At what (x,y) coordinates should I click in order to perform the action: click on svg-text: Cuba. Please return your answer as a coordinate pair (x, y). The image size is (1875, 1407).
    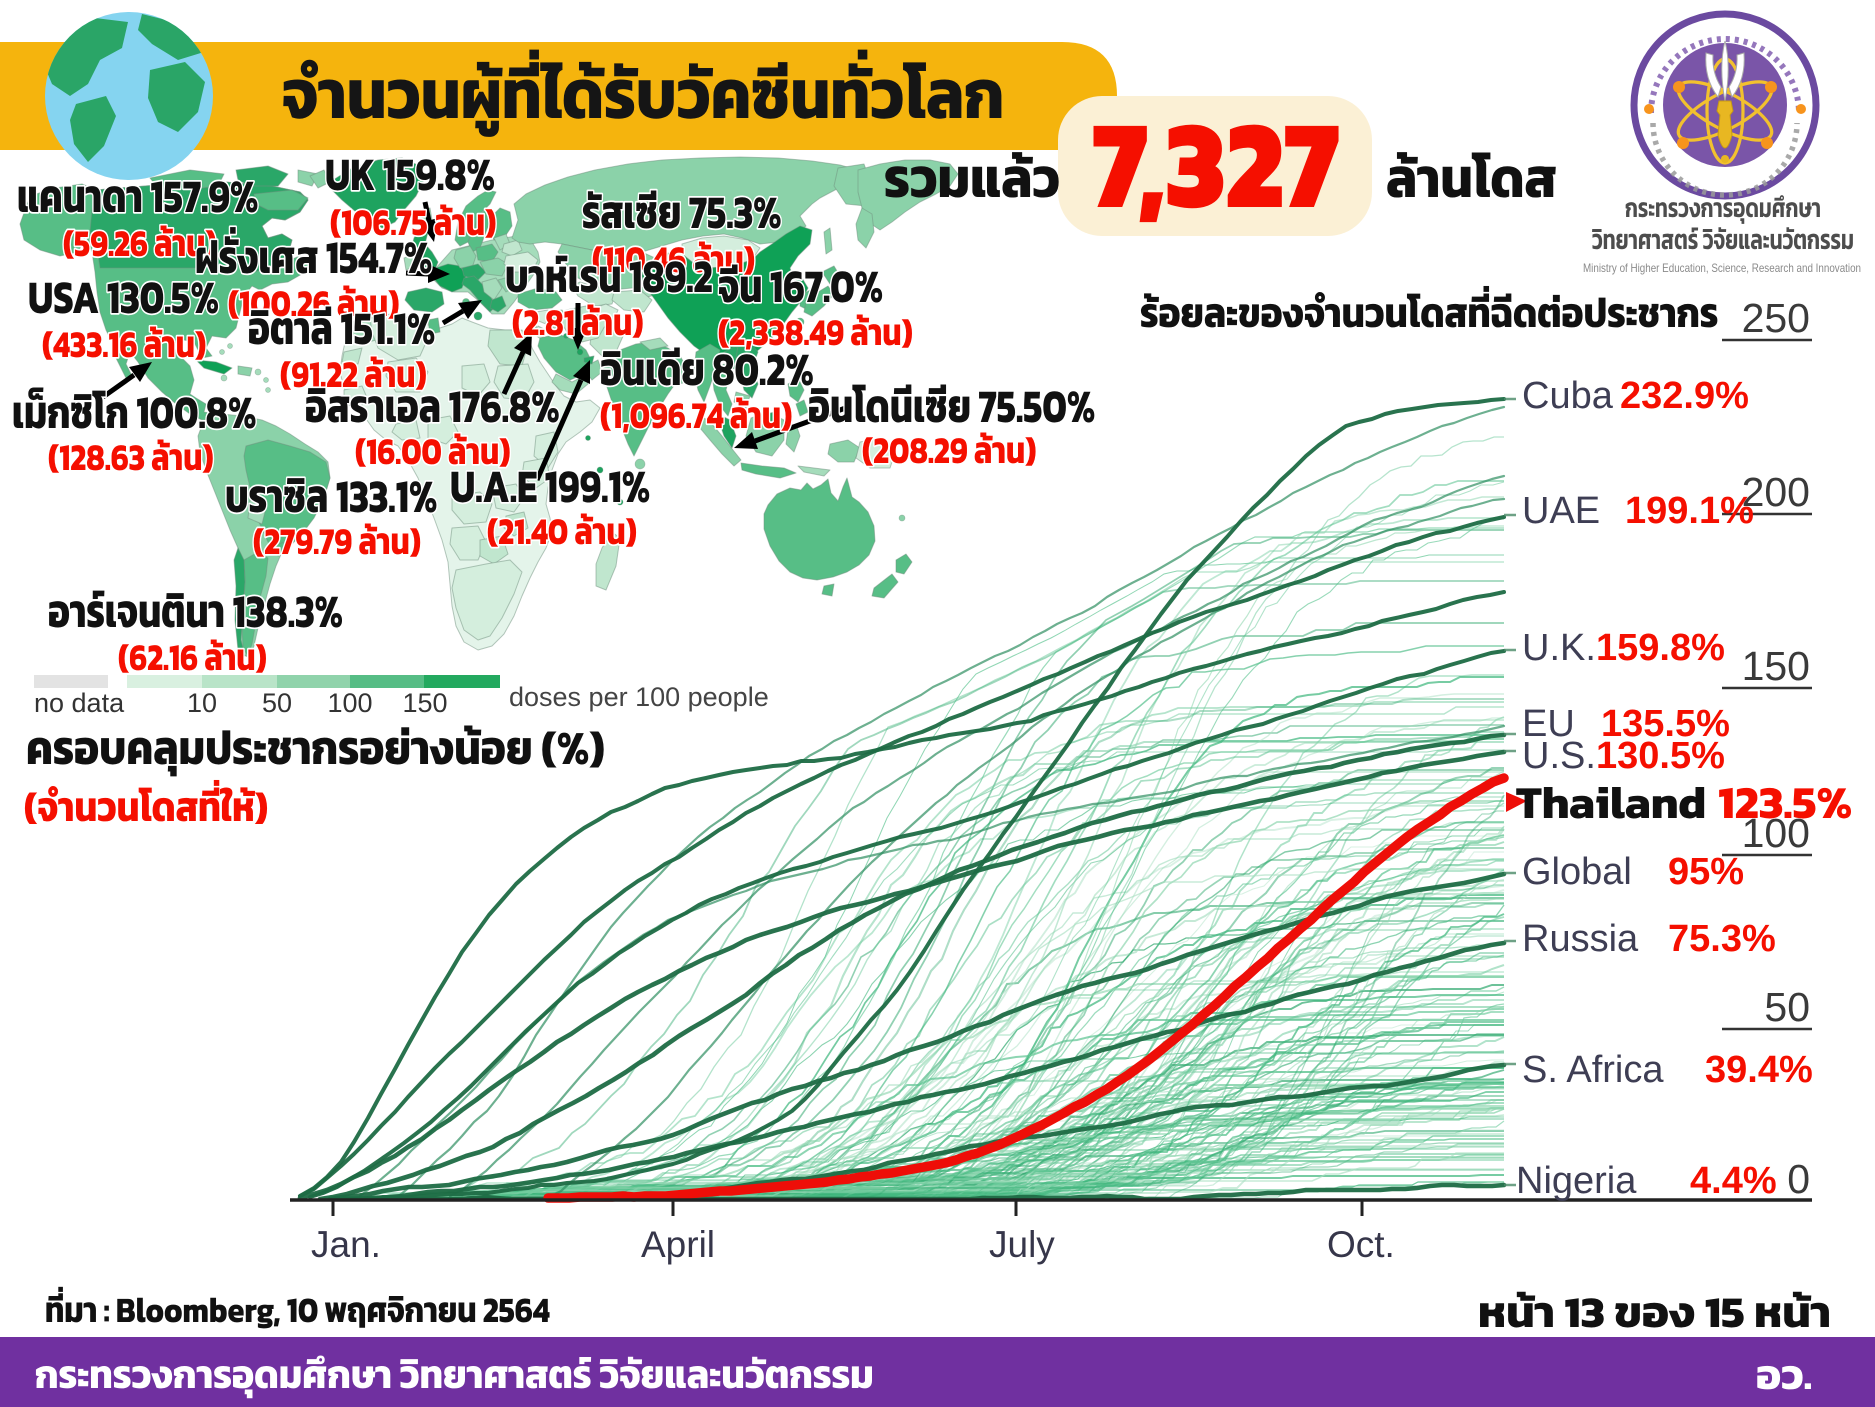
    Looking at the image, I should click on (1568, 396).